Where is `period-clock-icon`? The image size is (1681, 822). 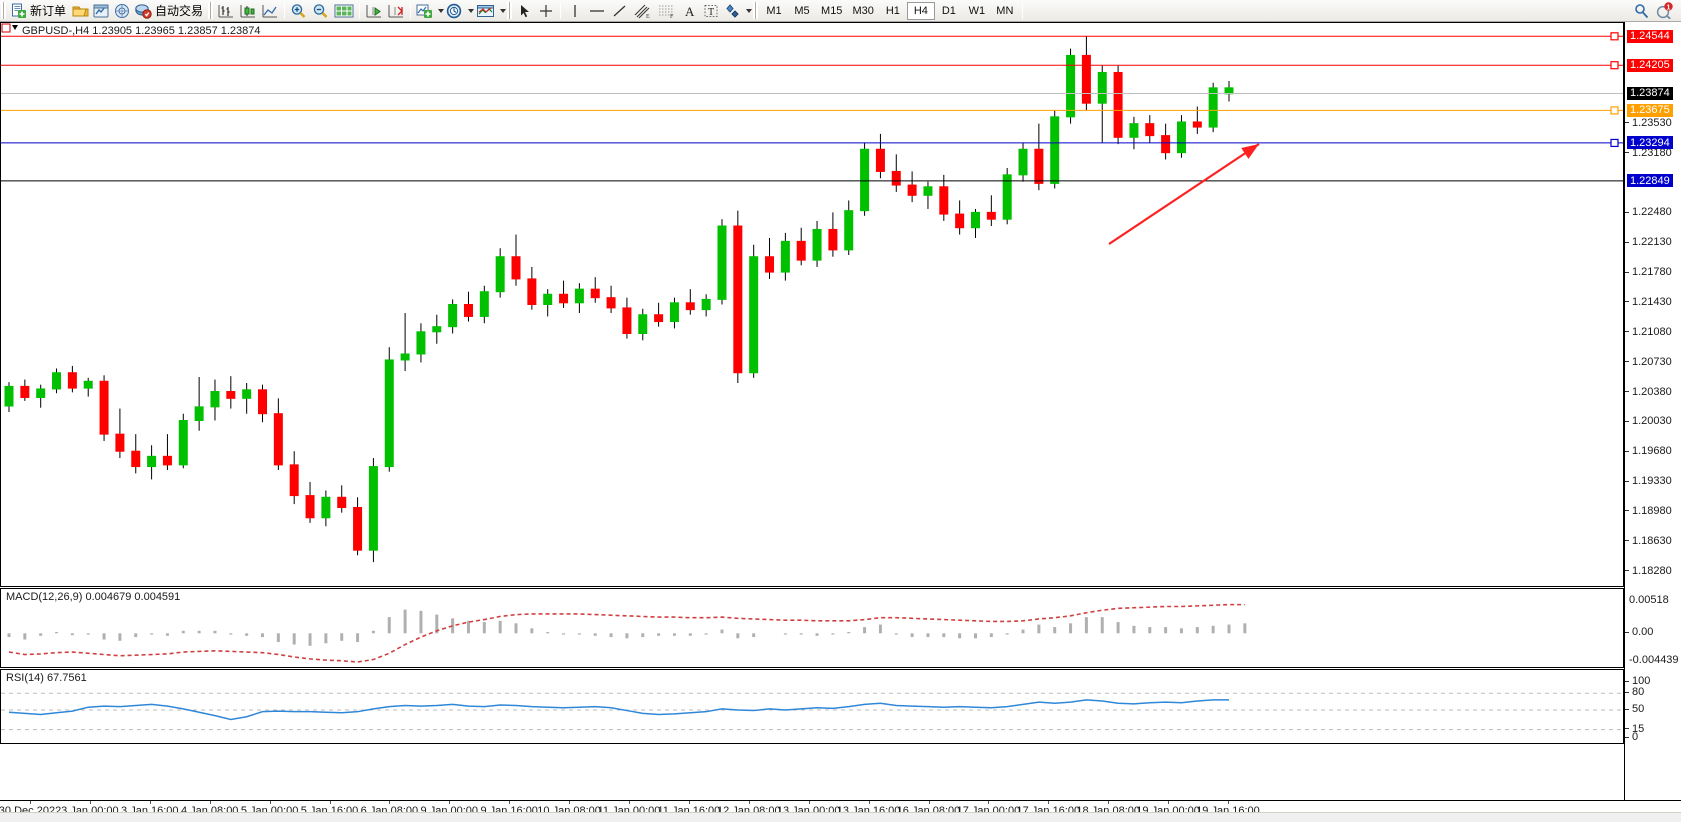
period-clock-icon is located at coordinates (455, 11).